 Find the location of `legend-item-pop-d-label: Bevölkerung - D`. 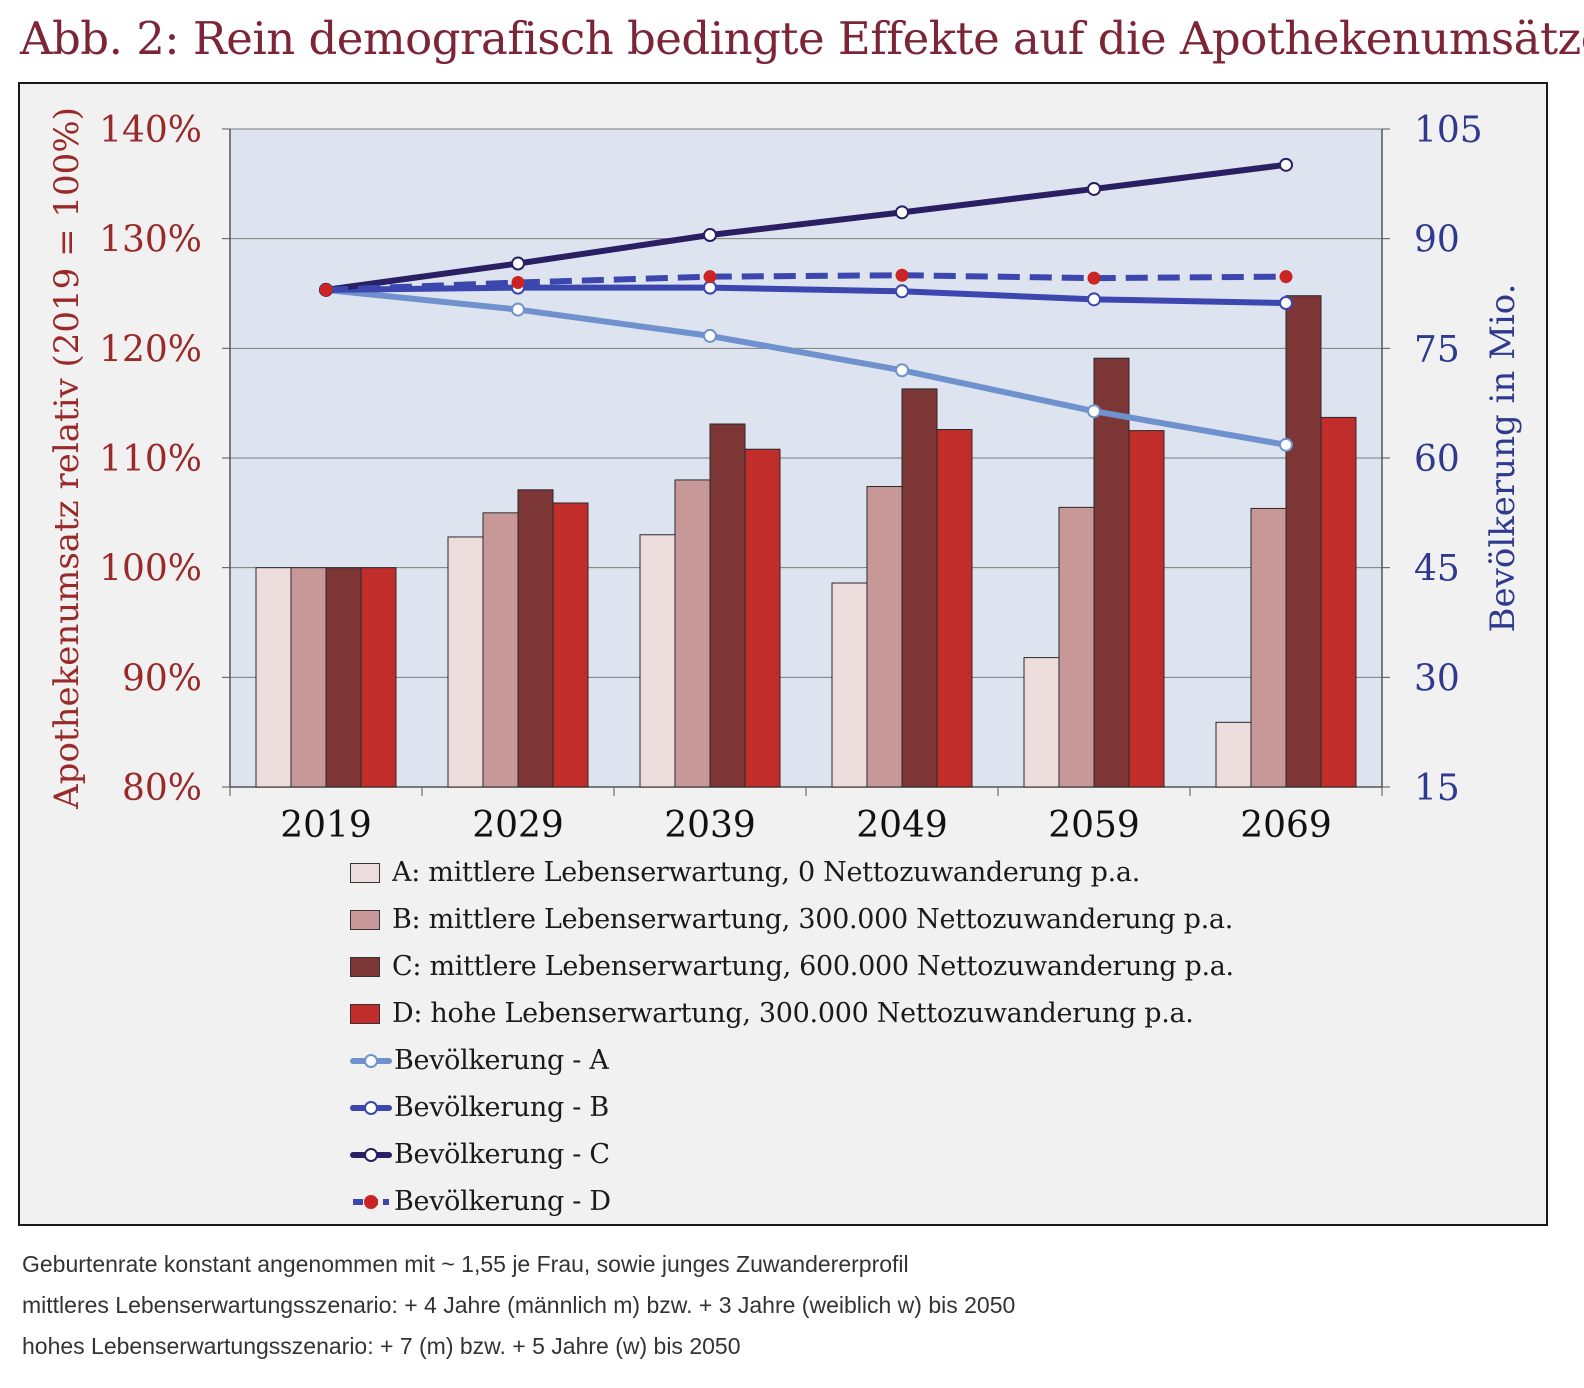

legend-item-pop-d-label: Bevölkerung - D is located at coordinates (502, 1201).